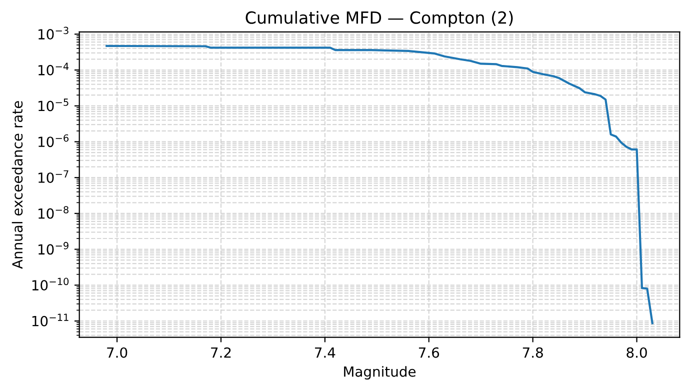 This screenshot has height=390, width=690. Describe the element at coordinates (53, 105) in the screenshot. I see `y-tick-label: 10$^{−5}$` at that location.